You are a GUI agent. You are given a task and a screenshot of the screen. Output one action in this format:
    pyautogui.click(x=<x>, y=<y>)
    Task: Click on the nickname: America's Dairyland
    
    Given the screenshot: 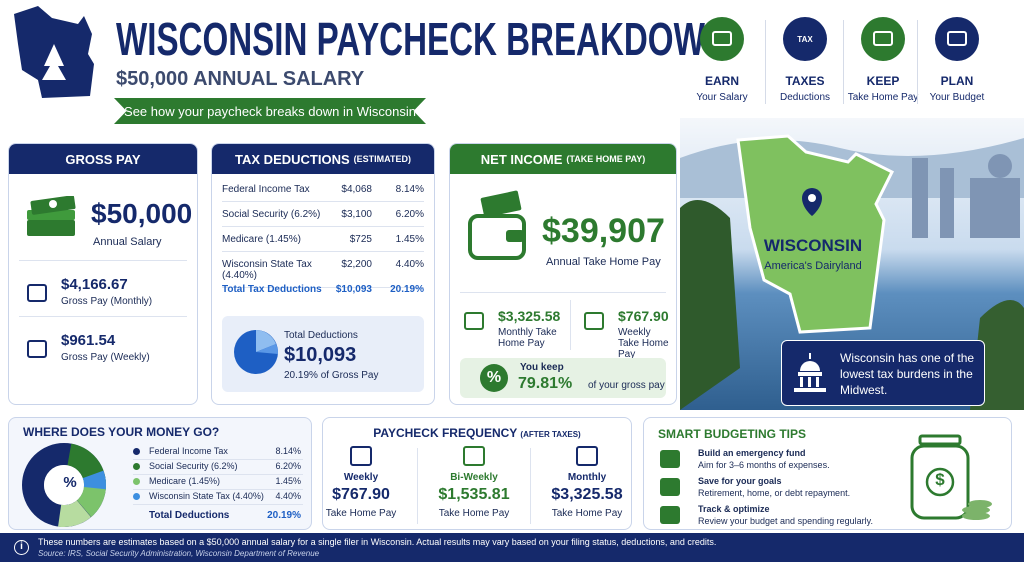 What is the action you would take?
    pyautogui.click(x=813, y=266)
    